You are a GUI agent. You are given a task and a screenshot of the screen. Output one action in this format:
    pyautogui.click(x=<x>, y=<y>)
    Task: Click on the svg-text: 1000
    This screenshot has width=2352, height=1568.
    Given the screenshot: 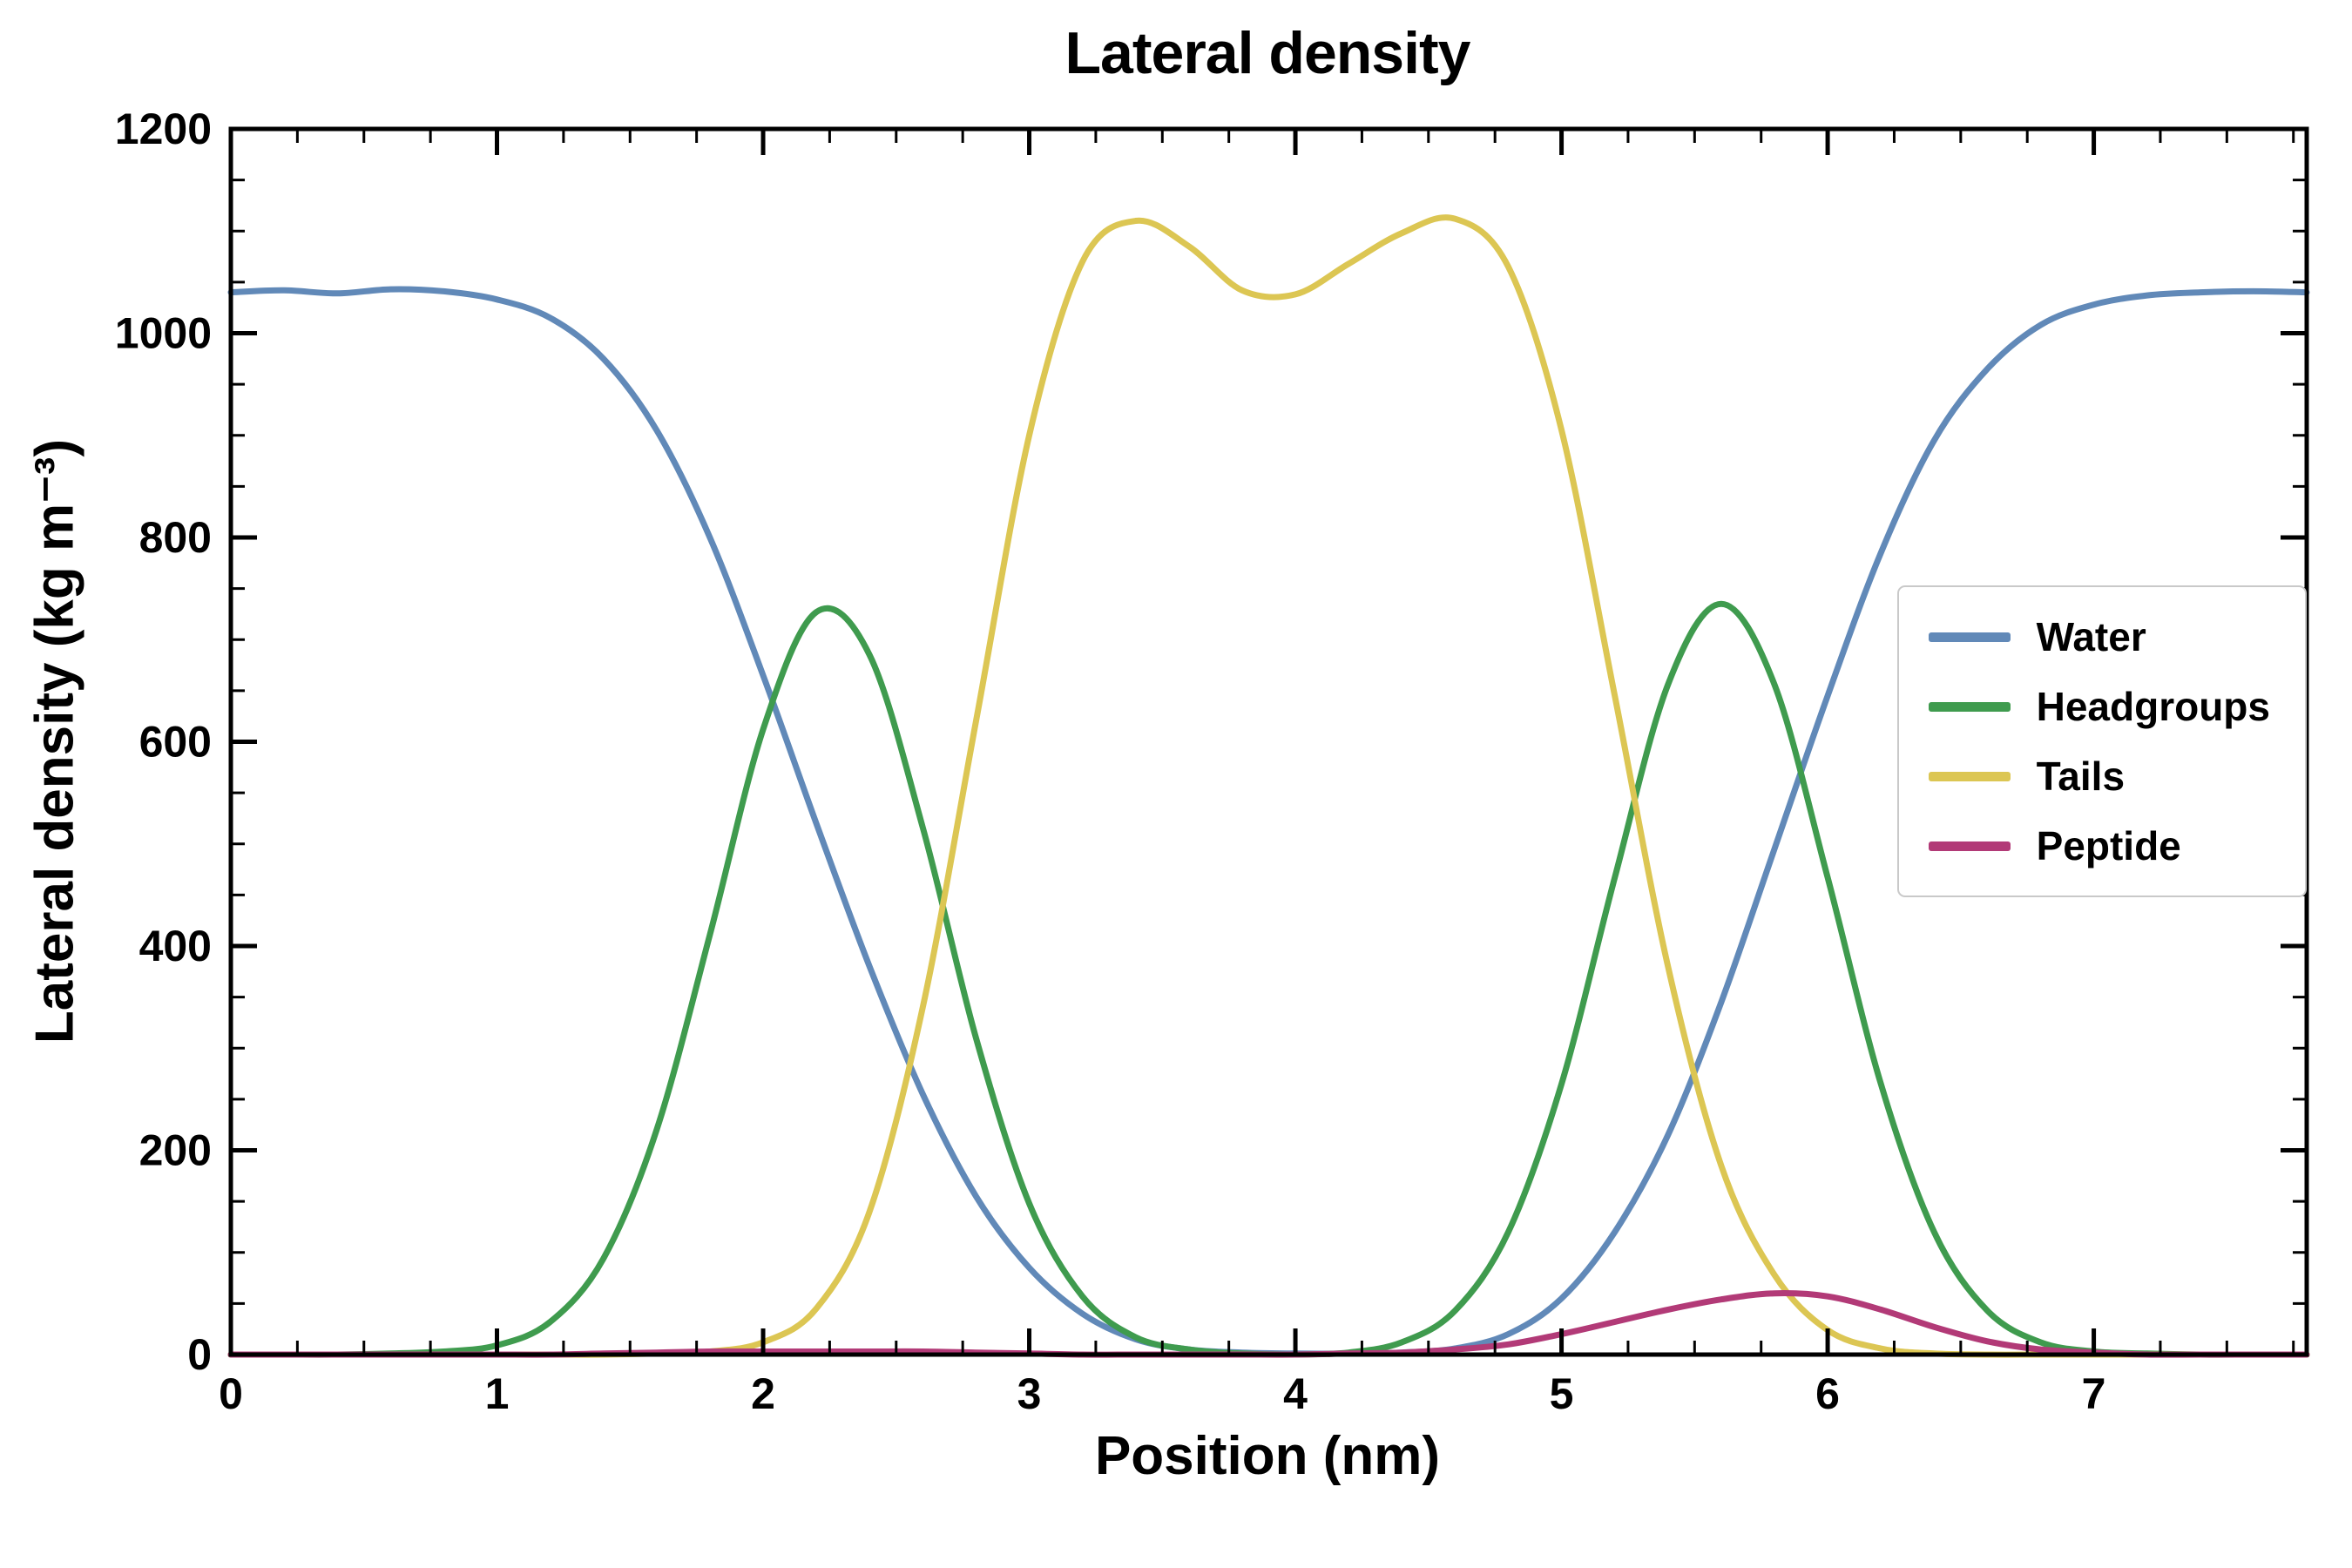 What is the action you would take?
    pyautogui.click(x=163, y=334)
    